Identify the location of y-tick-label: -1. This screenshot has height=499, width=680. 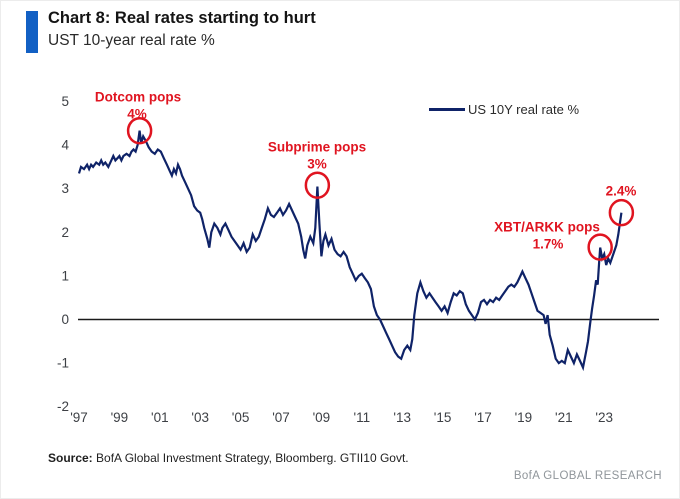
(63, 363).